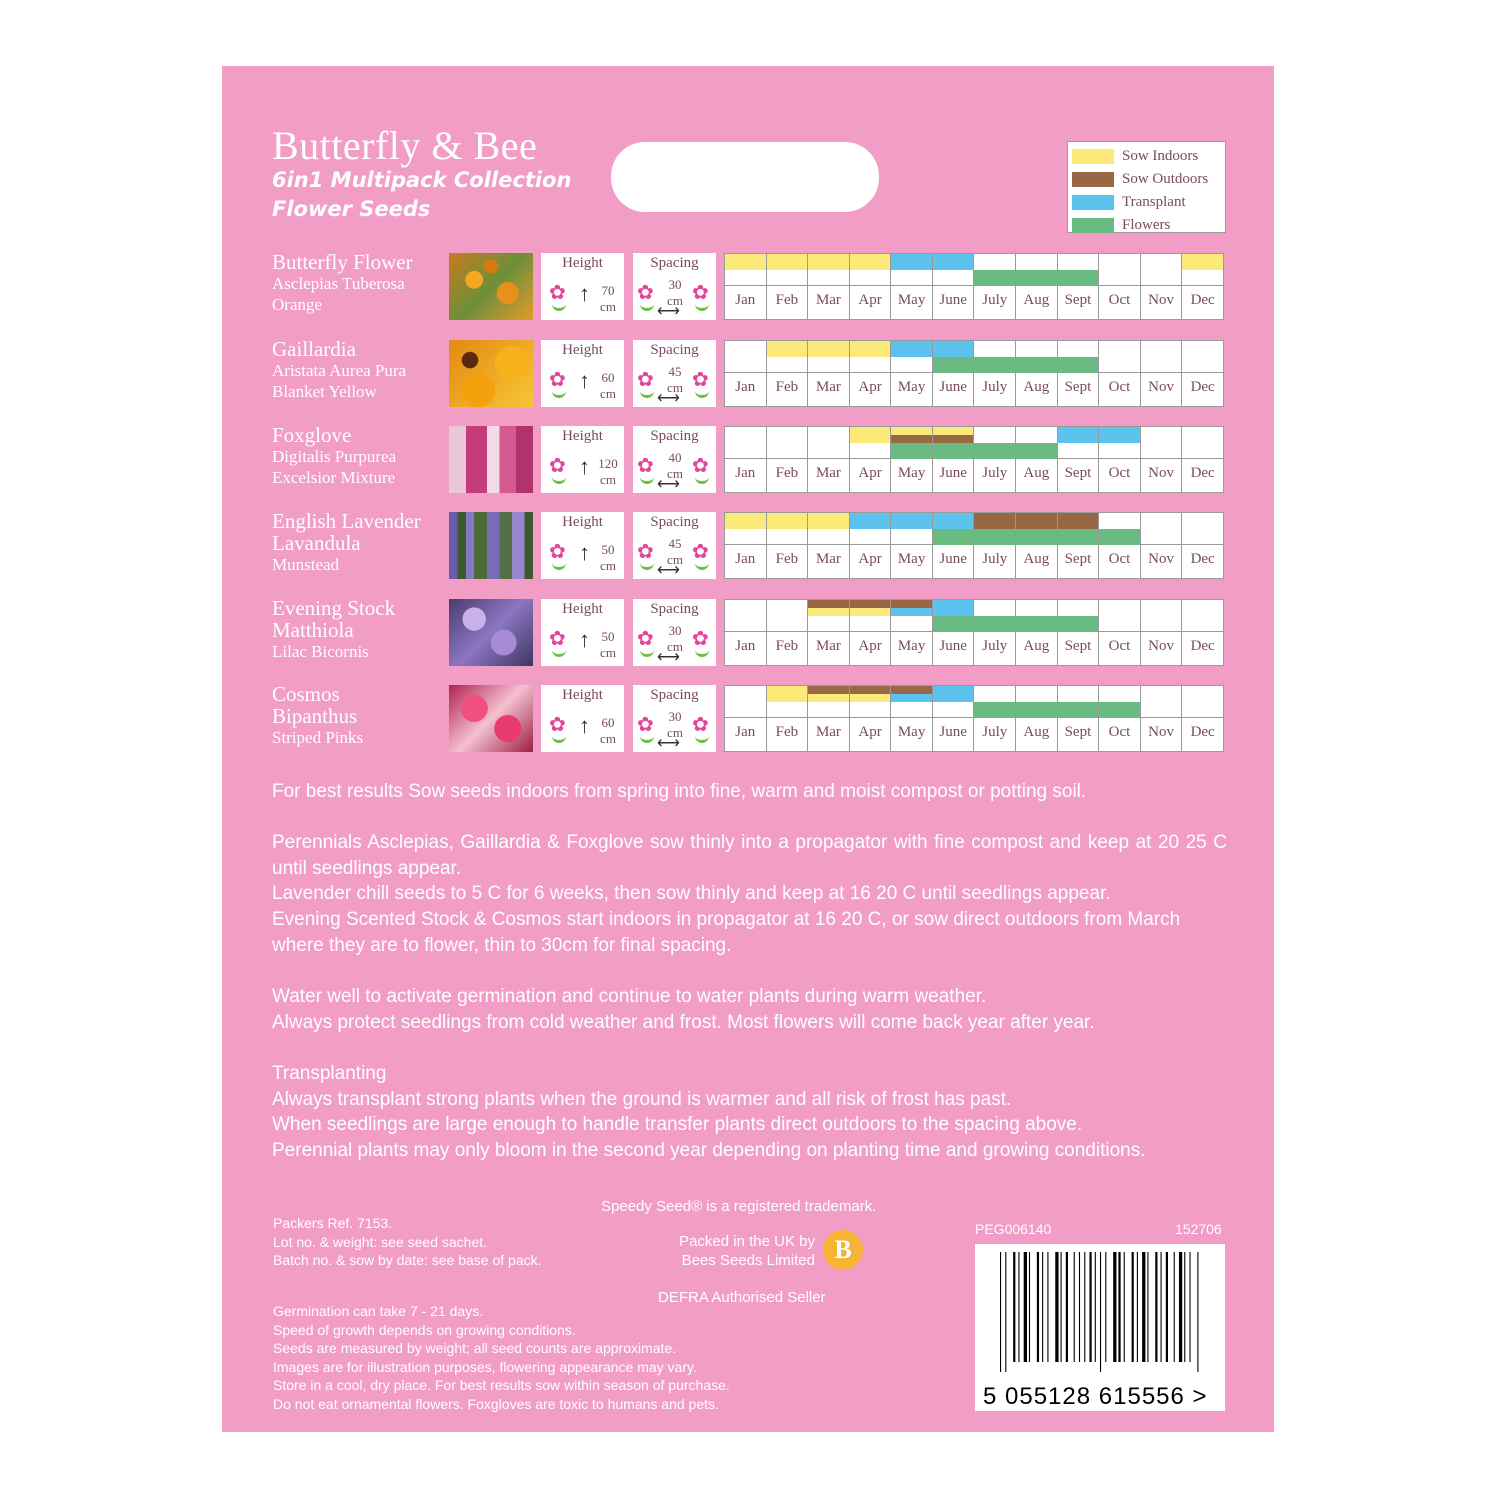 The width and height of the screenshot is (1500, 1500). I want to click on month-label: Feb, so click(787, 559).